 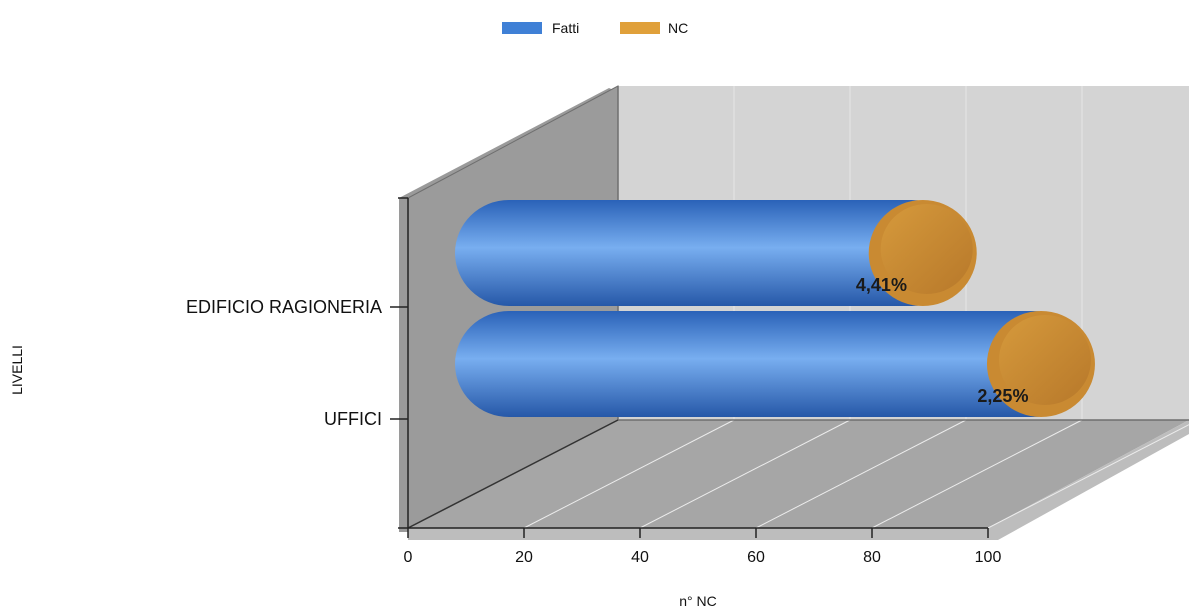 I want to click on legend: Fatti NC, so click(x=595, y=28).